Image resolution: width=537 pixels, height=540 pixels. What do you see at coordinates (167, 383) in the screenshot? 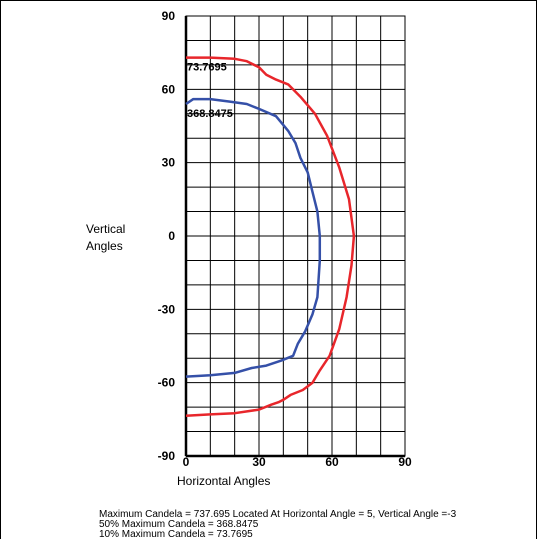
I see `y-tick-label: -60` at bounding box center [167, 383].